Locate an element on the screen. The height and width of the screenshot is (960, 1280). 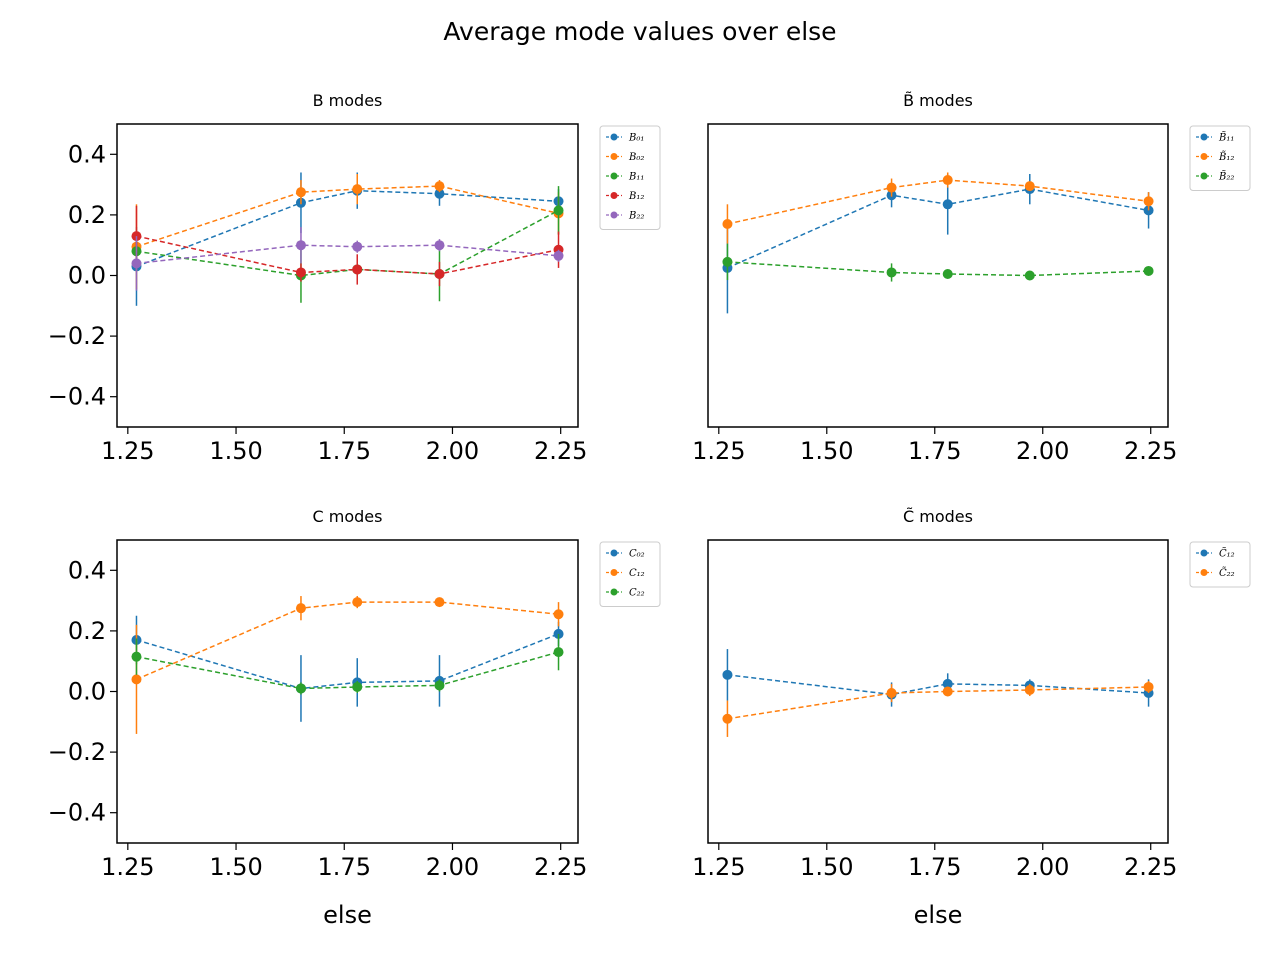
subplot-title: C̃ modes is located at coordinates (938, 516).